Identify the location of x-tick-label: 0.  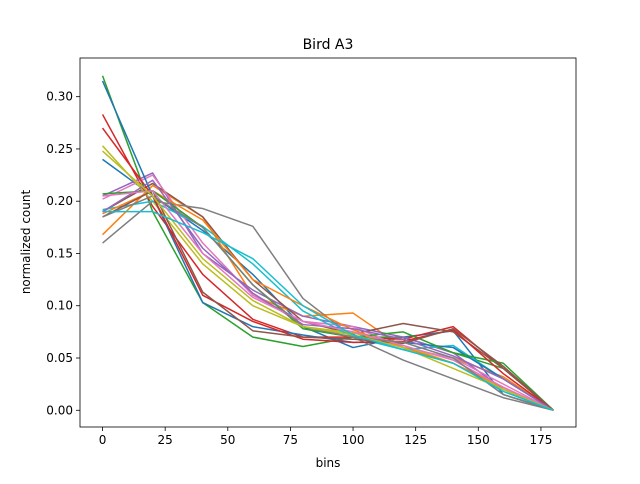
(103, 440).